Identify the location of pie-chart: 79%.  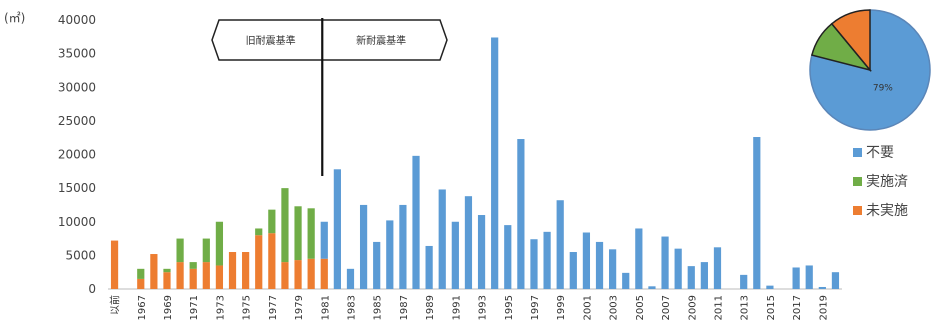
(870, 70).